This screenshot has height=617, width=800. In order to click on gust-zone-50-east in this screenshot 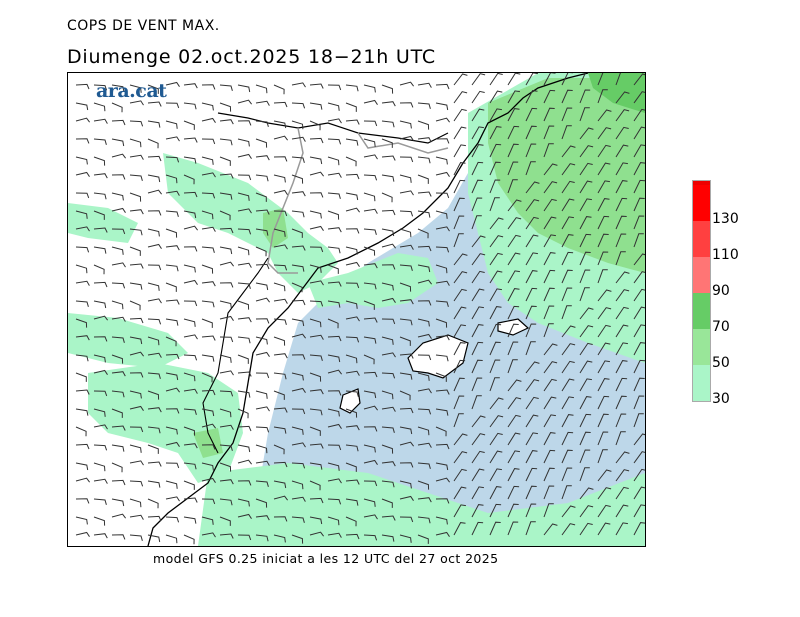, I will do `click(566, 175)`.